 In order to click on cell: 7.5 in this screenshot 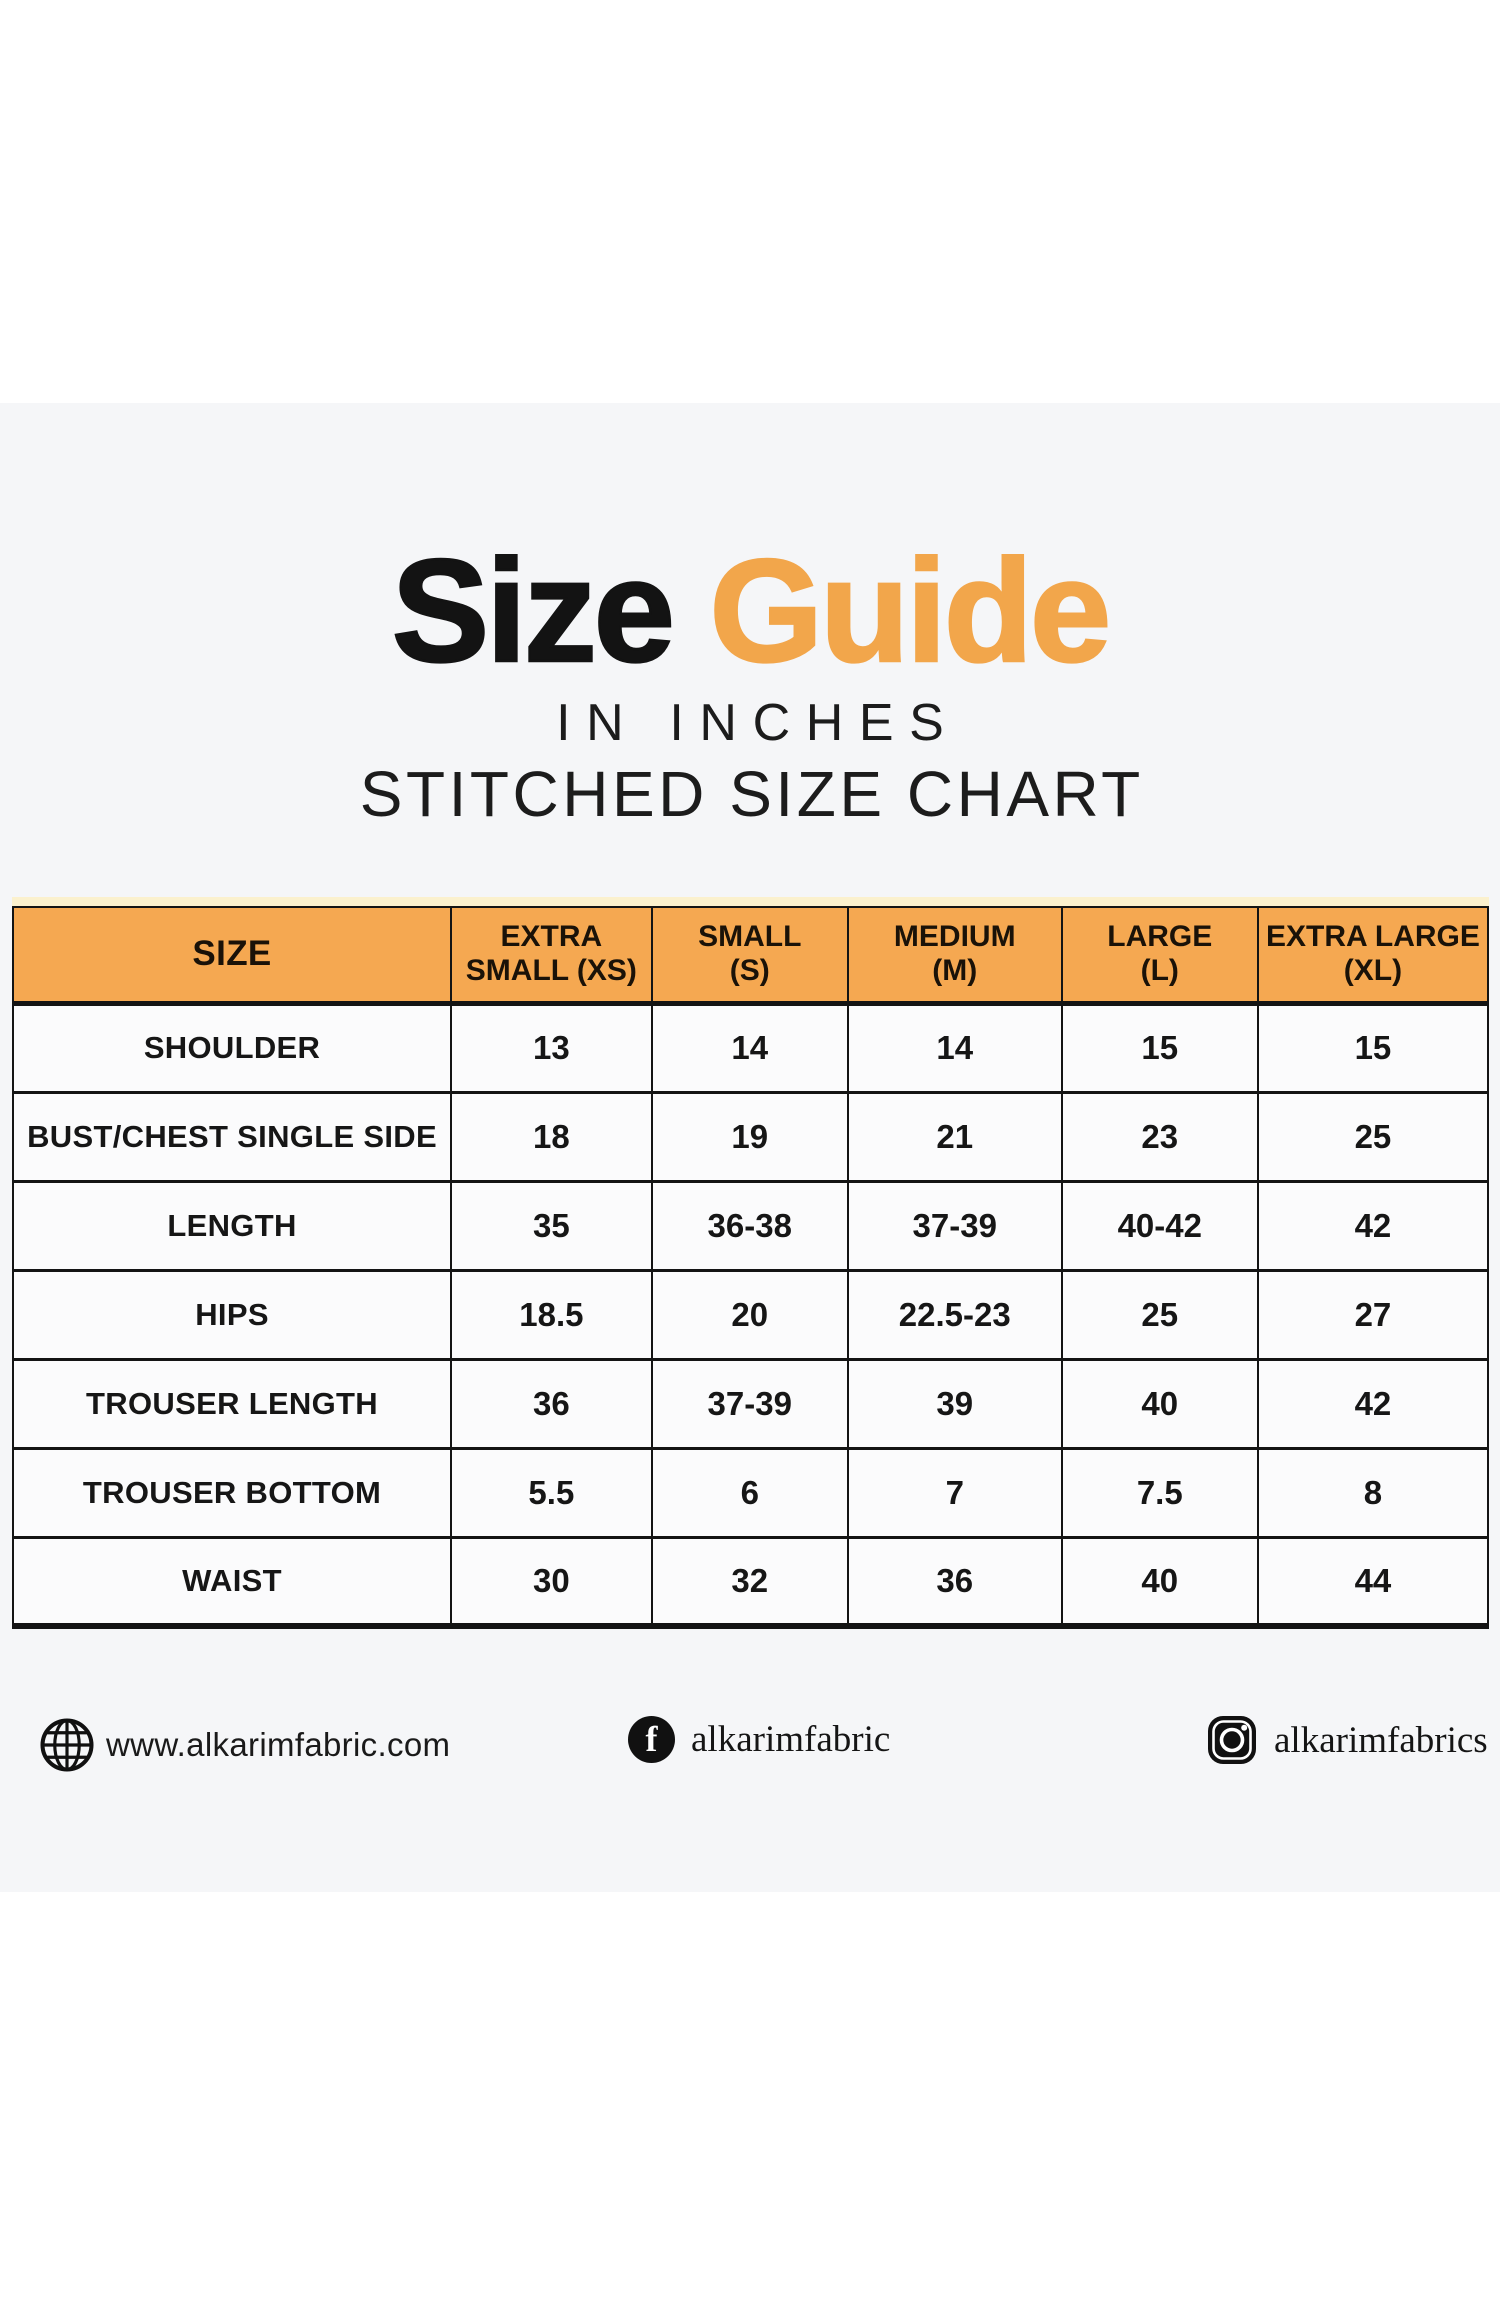, I will do `click(1159, 1492)`.